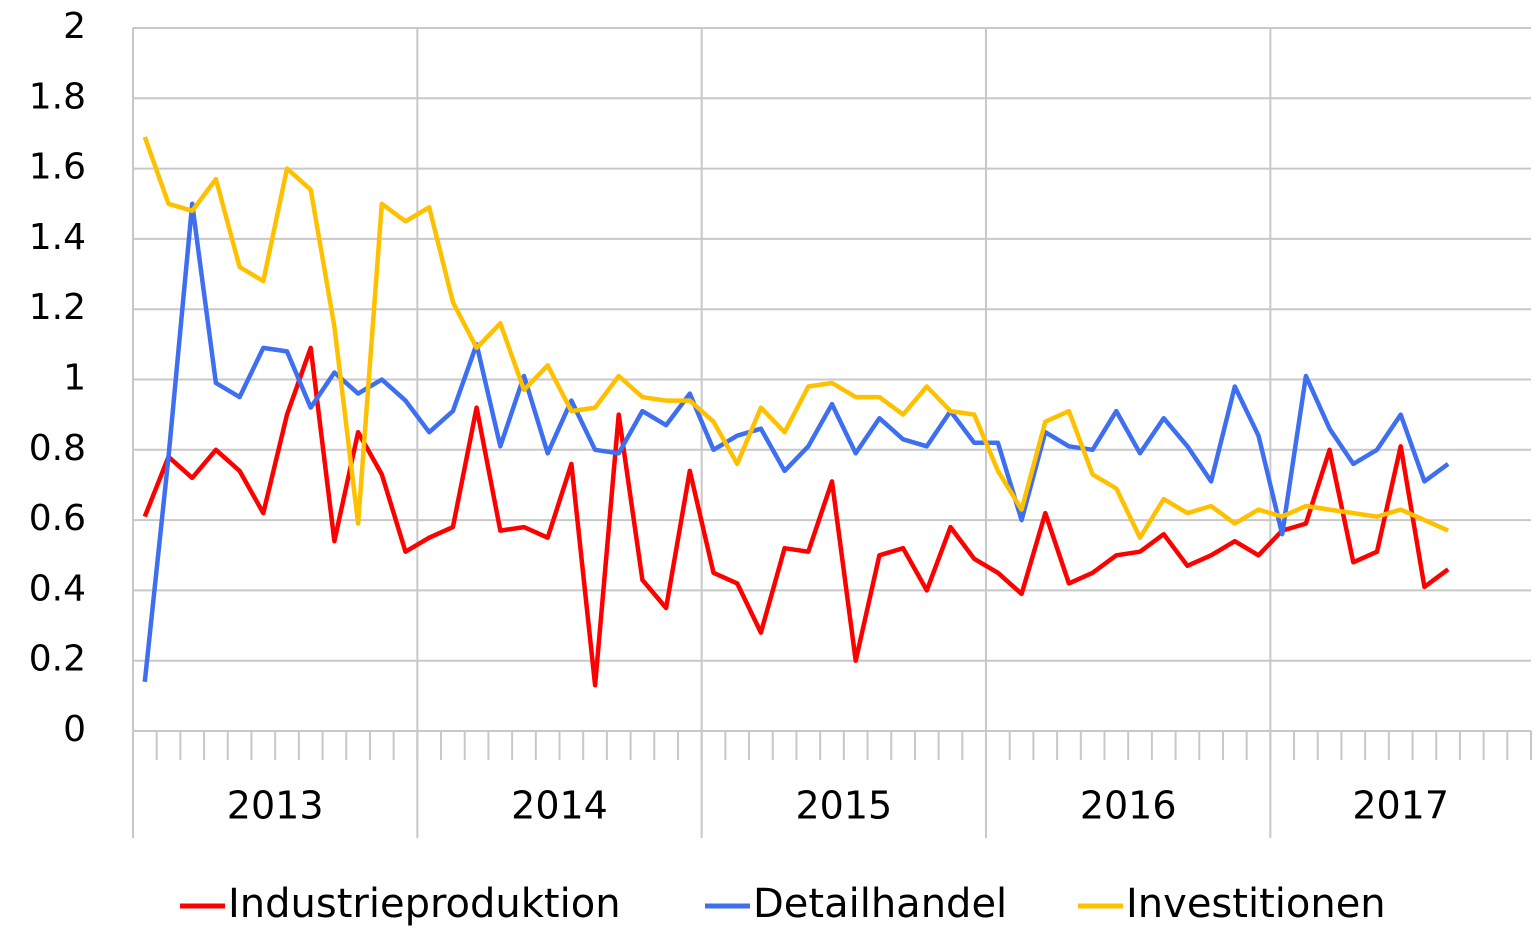 Image resolution: width=1534 pixels, height=932 pixels. What do you see at coordinates (843, 806) in the screenshot?
I see `year-label: 2015` at bounding box center [843, 806].